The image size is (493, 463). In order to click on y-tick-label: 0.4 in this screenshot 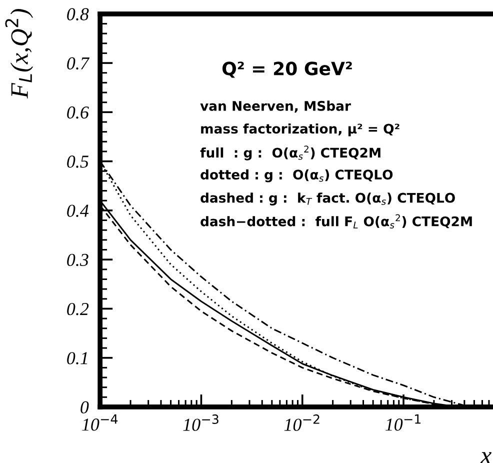, I will do `click(78, 210)`.